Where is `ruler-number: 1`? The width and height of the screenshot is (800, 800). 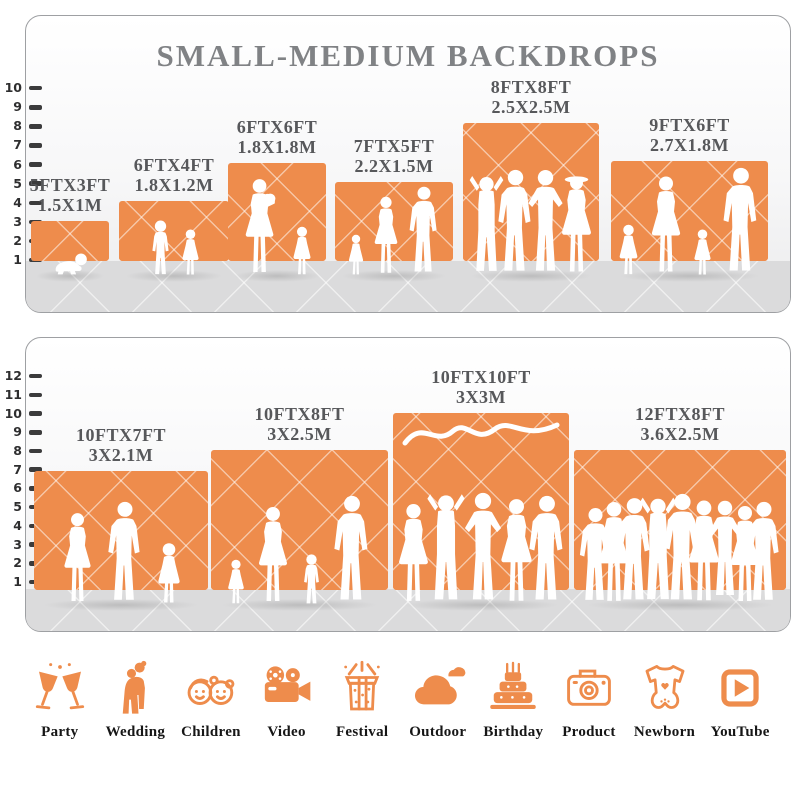
ruler-number: 1 is located at coordinates (17, 259).